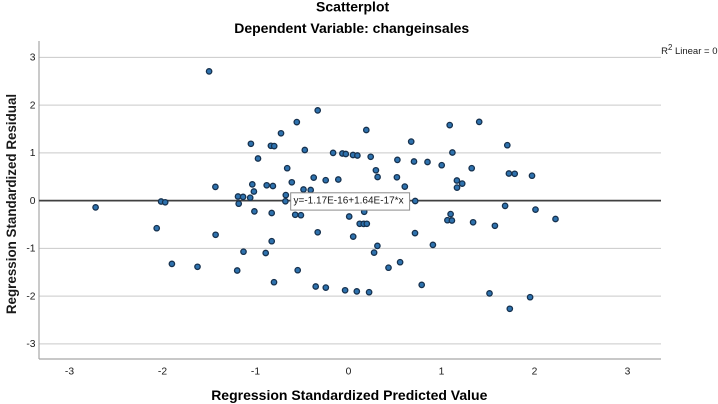 The height and width of the screenshot is (404, 718). What do you see at coordinates (11, 204) in the screenshot?
I see `svg-text:Regression Standardized Residu: Regression Standardized Residual` at bounding box center [11, 204].